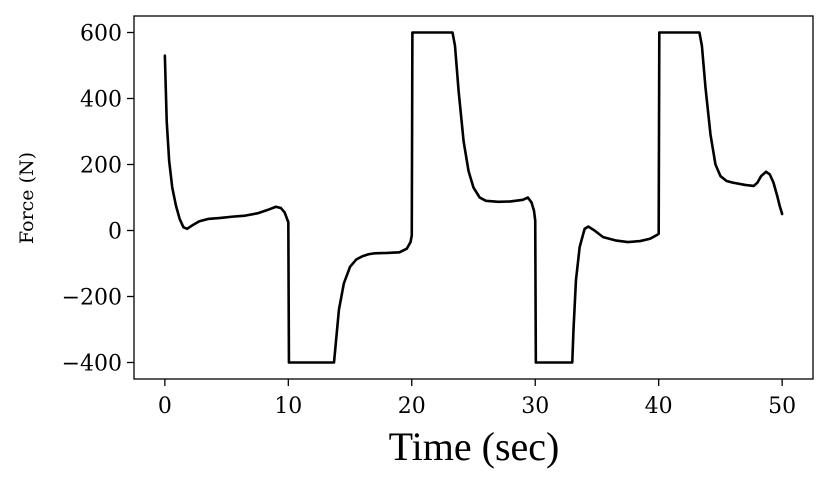  Describe the element at coordinates (659, 406) in the screenshot. I see `x-tick-label: 40` at that location.